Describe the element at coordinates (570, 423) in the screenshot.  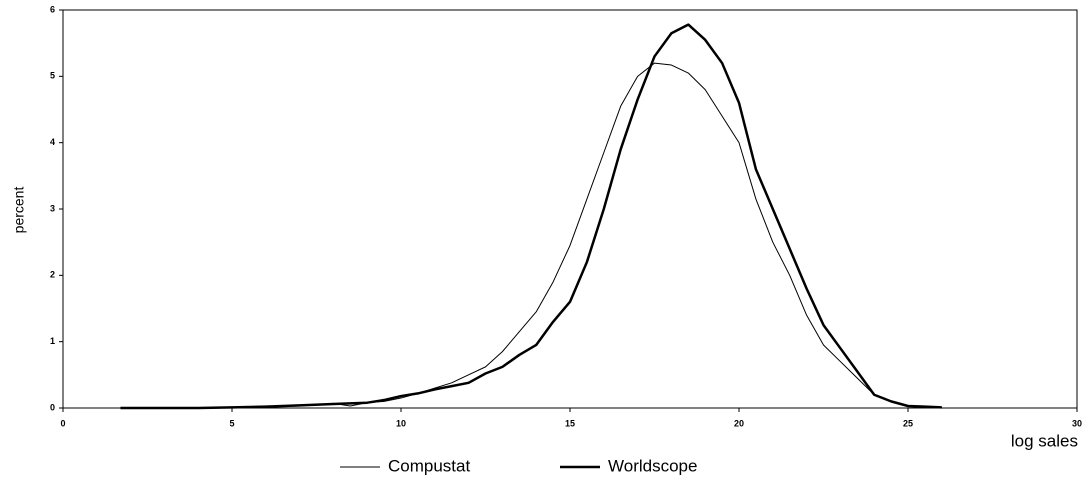
I see `x-tick-label: 15` at that location.